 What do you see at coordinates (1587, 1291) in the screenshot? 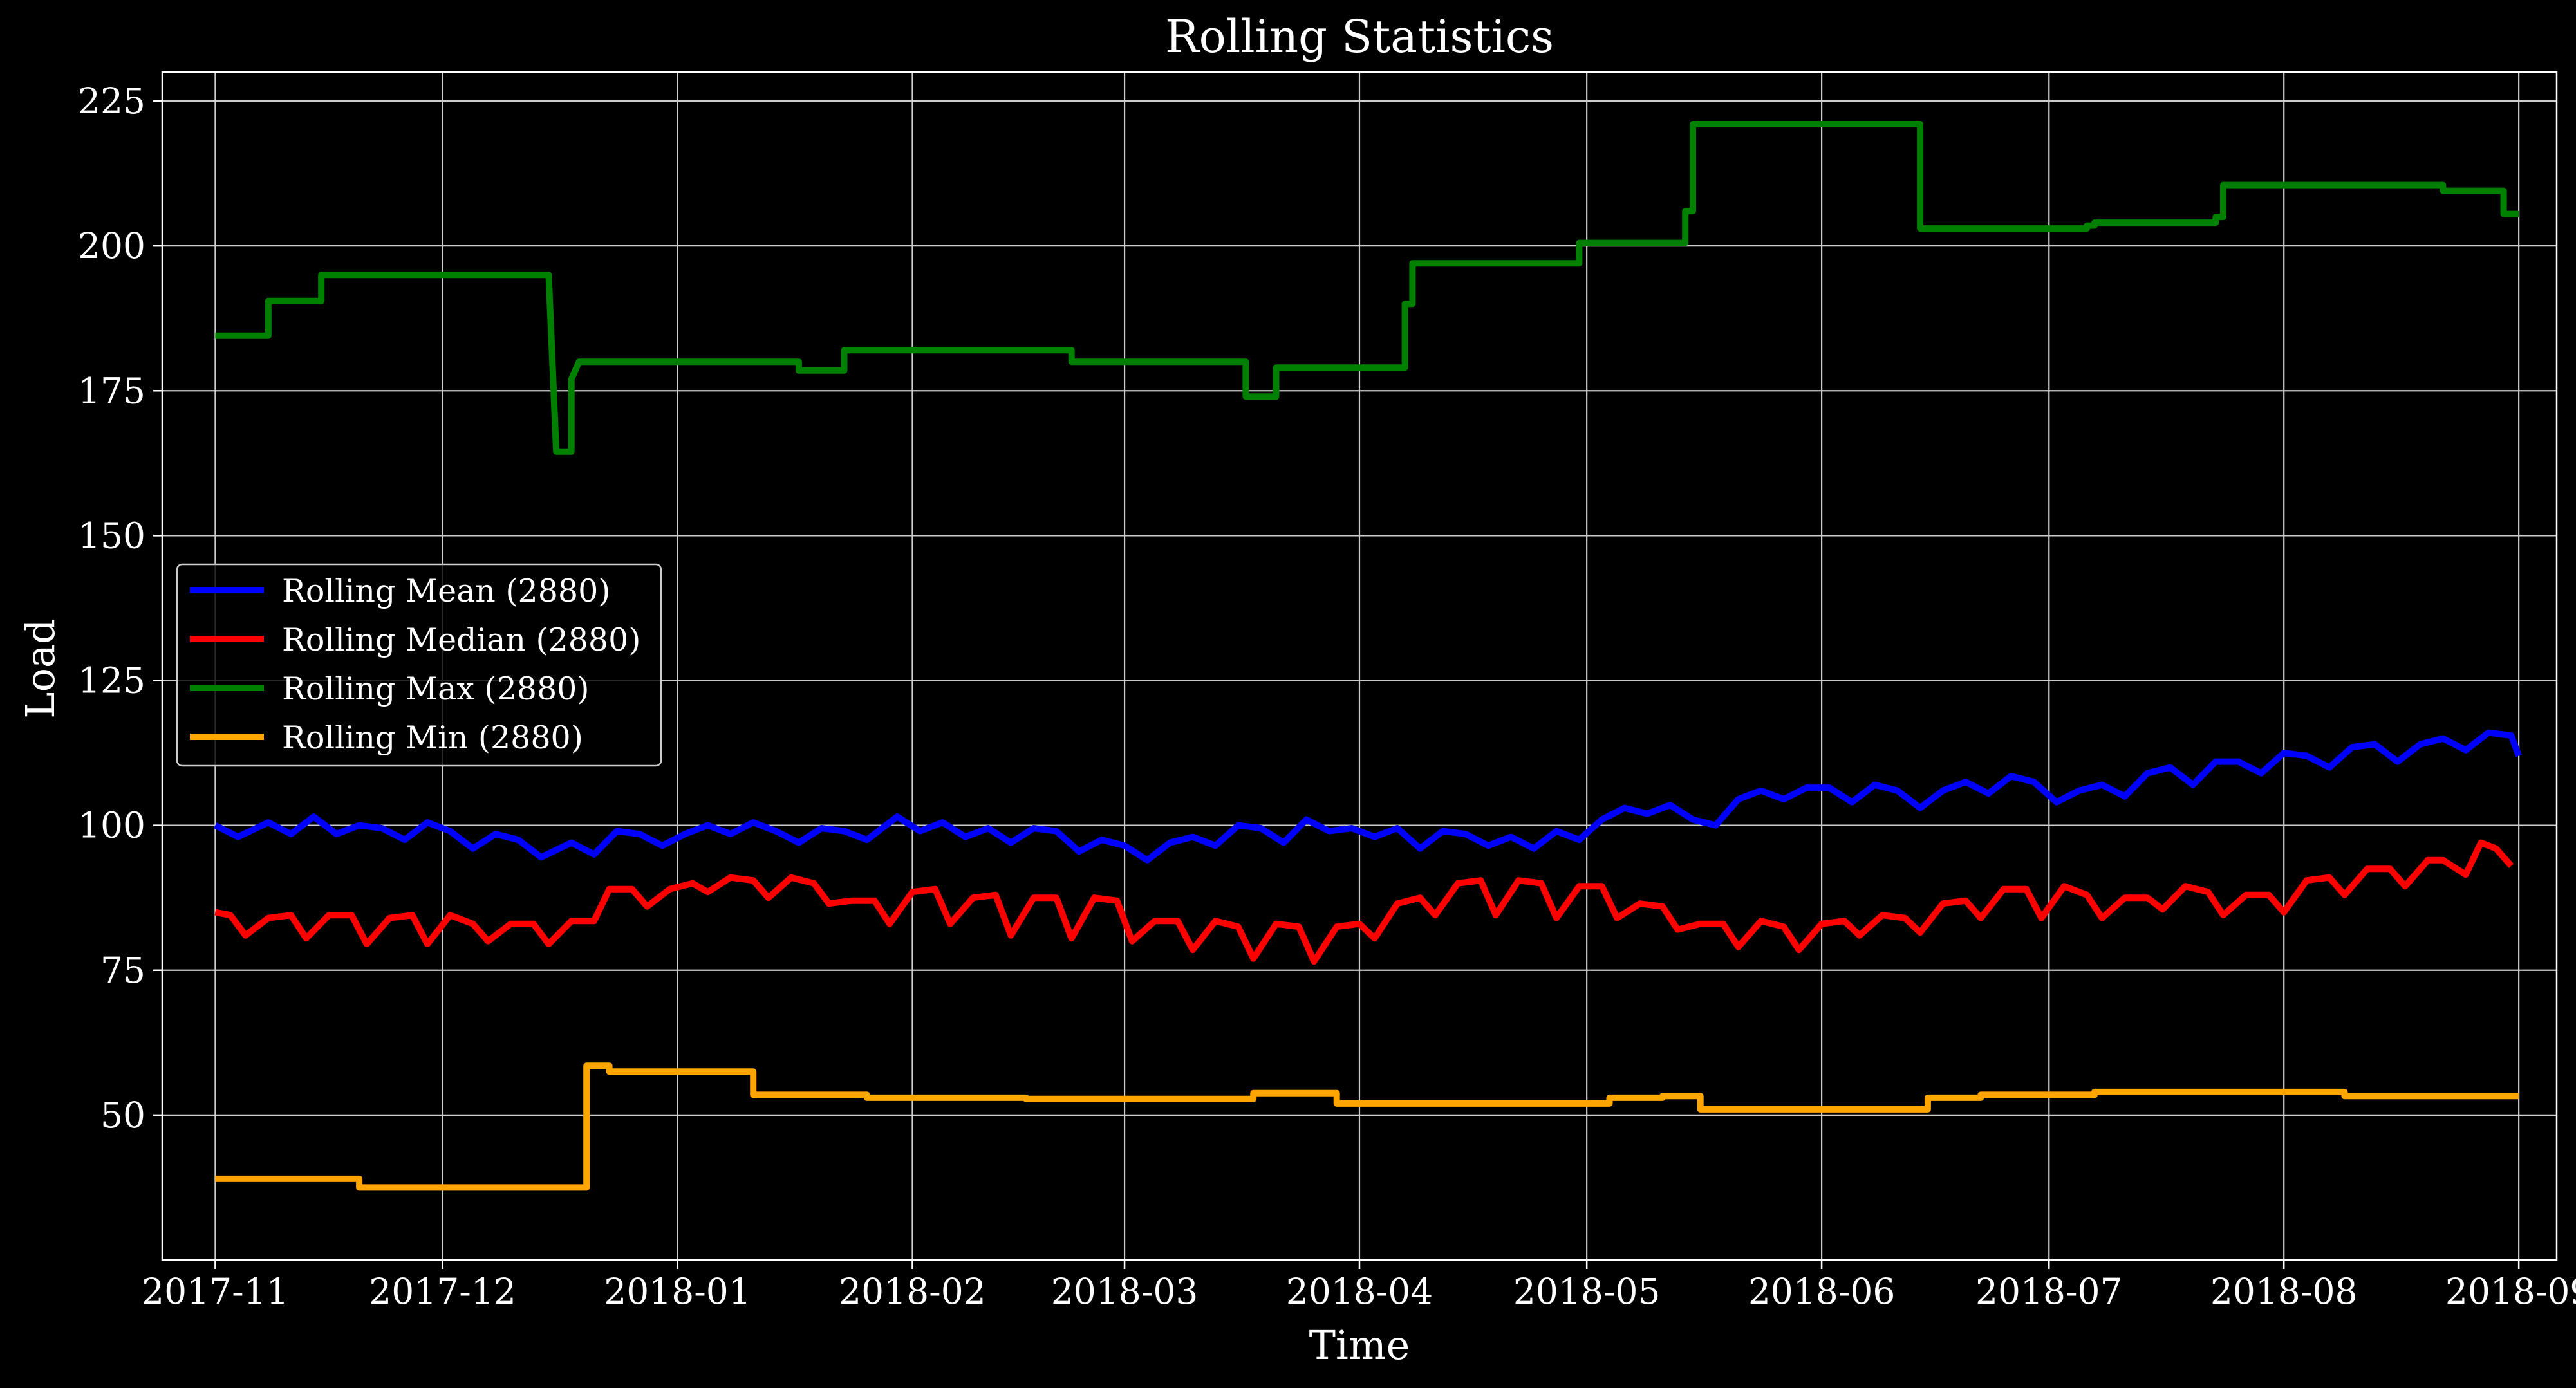
I see `x-tick-label: 2018-05` at bounding box center [1587, 1291].